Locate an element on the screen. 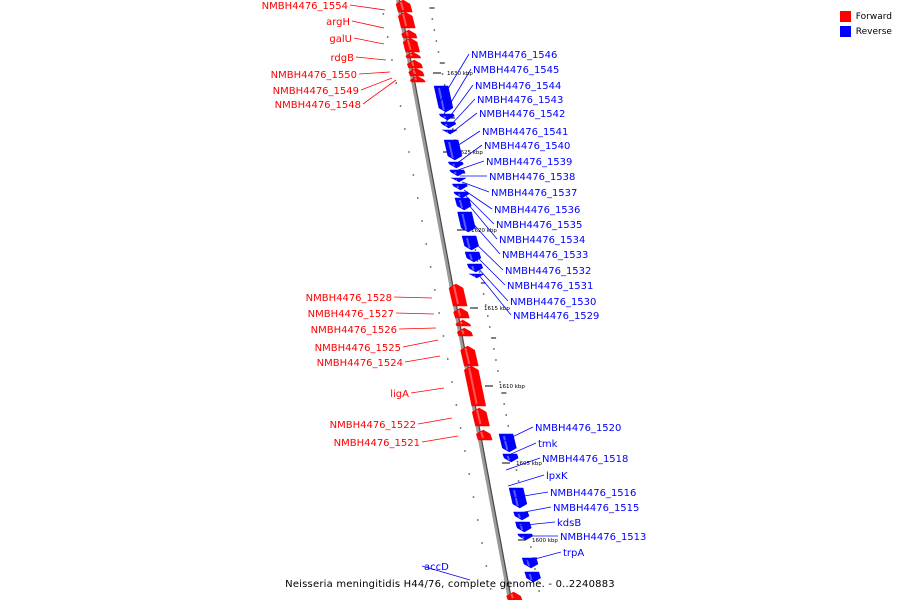 The height and width of the screenshot is (600, 900). reverse-gene-label: NMBH4476_1516 is located at coordinates (593, 493).